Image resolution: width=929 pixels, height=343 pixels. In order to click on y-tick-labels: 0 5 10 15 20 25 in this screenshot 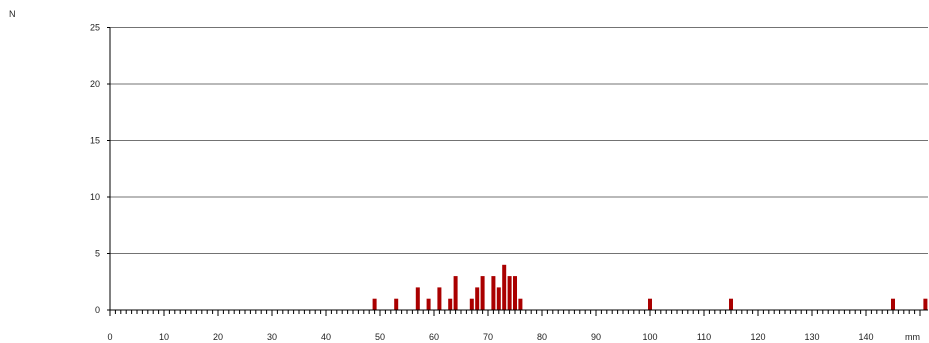, I will do `click(95, 169)`.